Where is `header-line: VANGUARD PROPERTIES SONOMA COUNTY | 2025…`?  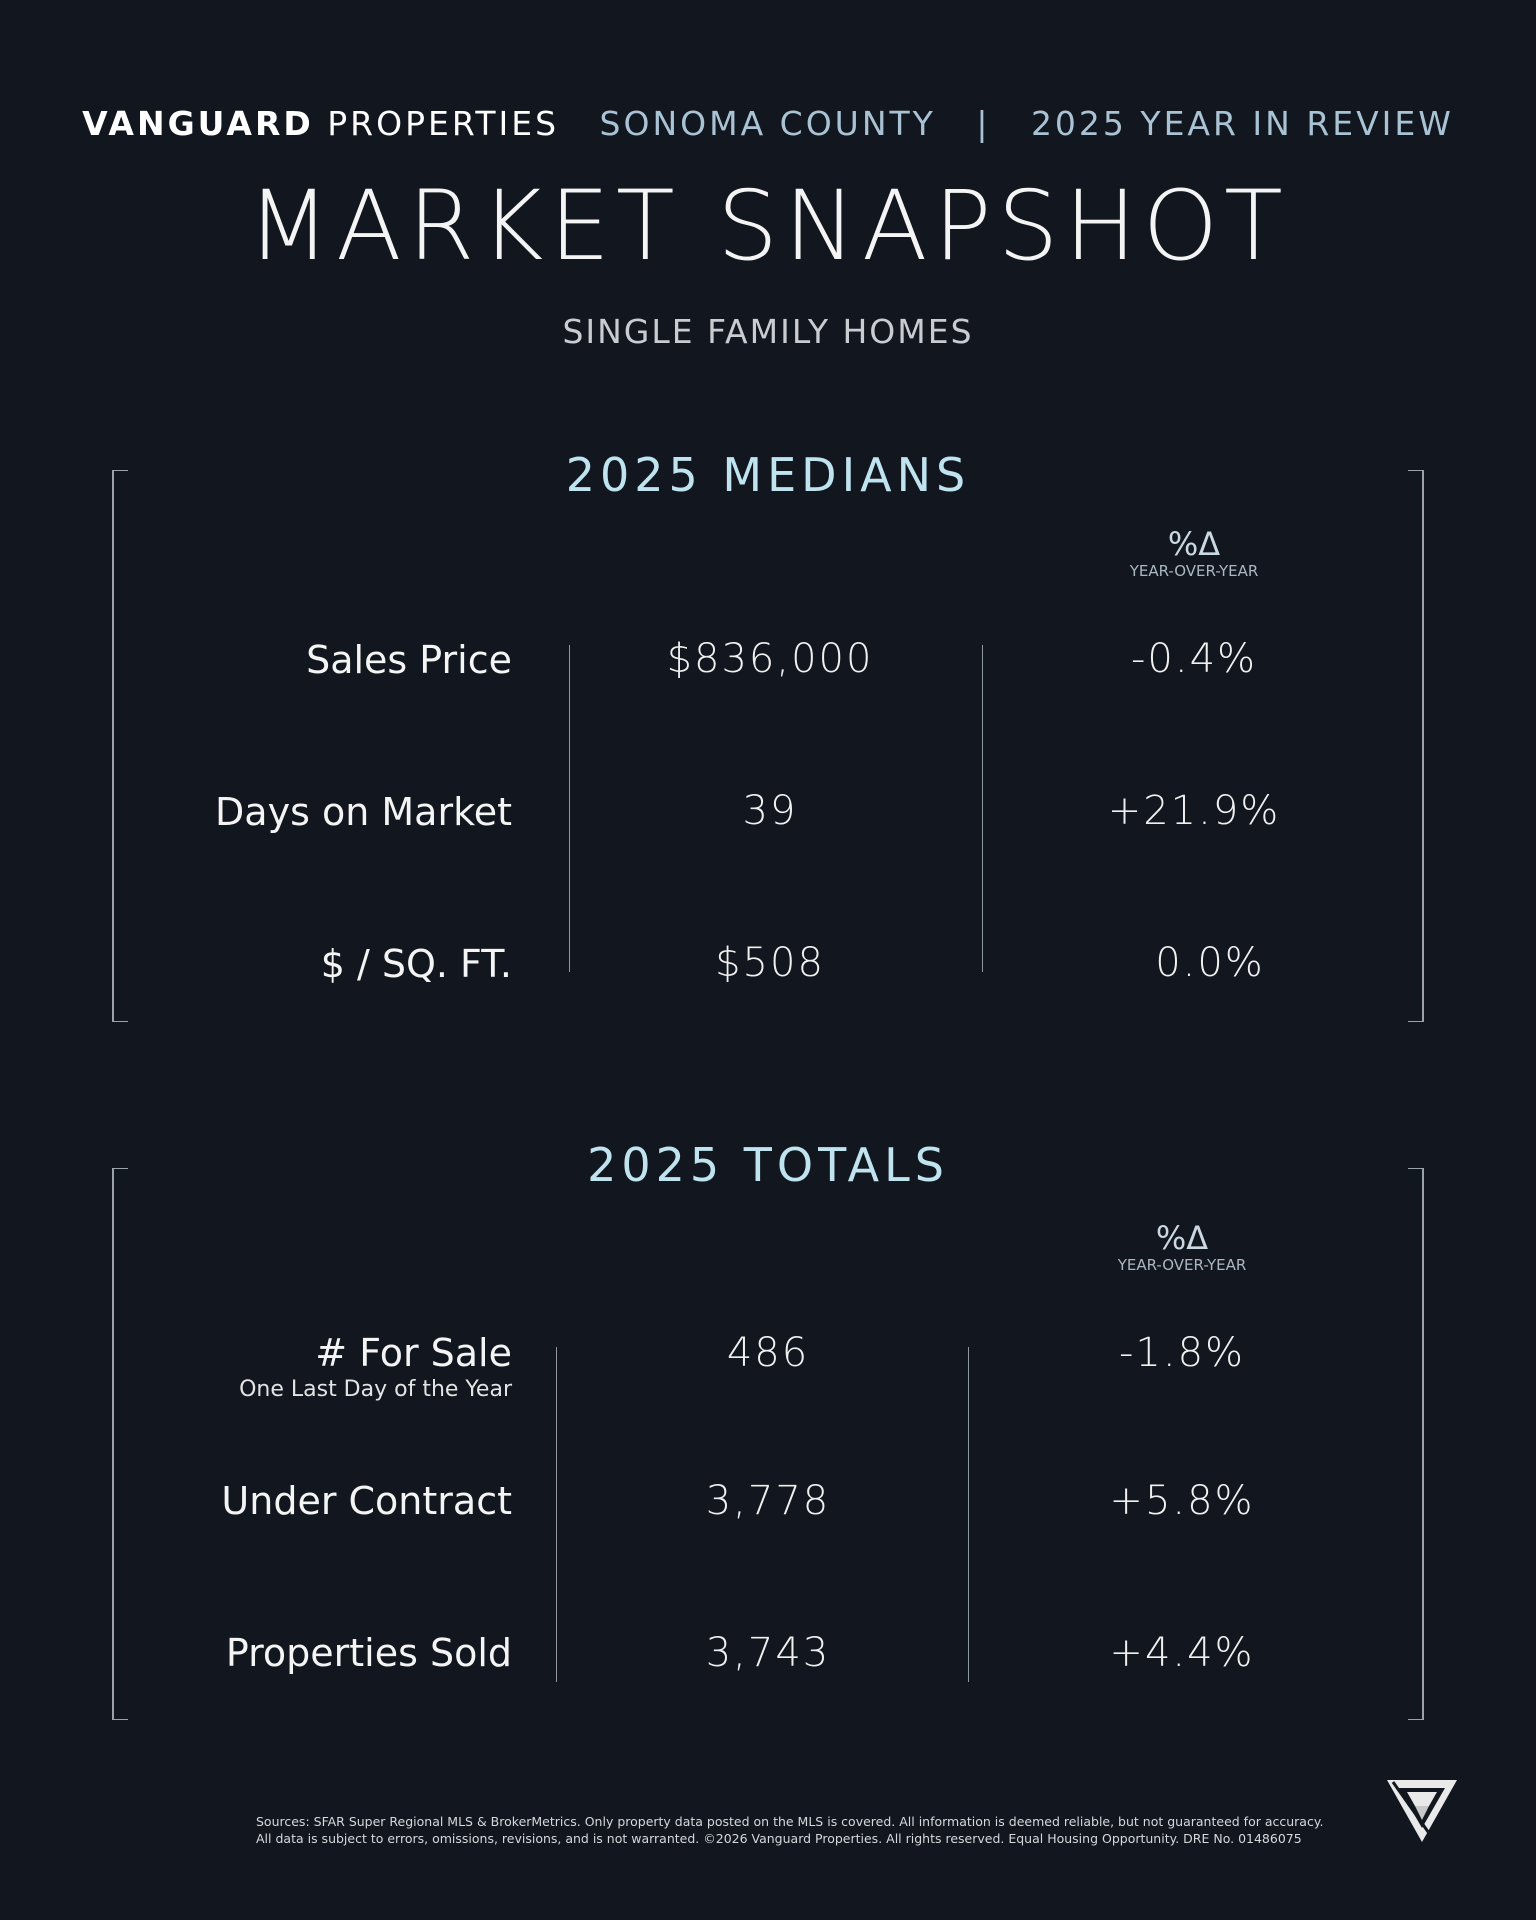 header-line: VANGUARD PROPERTIES SONOMA COUNTY | 2025… is located at coordinates (768, 123).